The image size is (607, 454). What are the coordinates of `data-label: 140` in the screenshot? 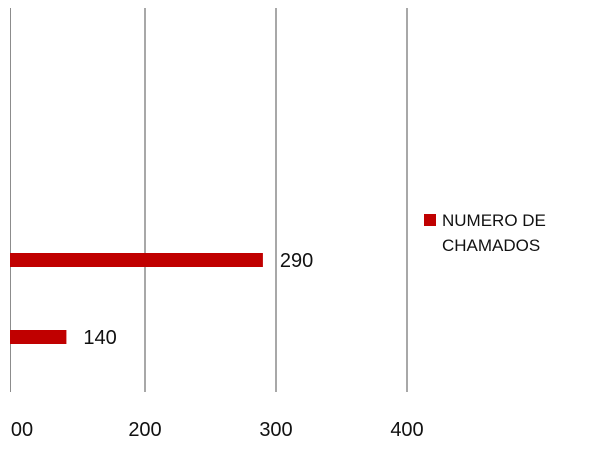 It's located at (99, 338).